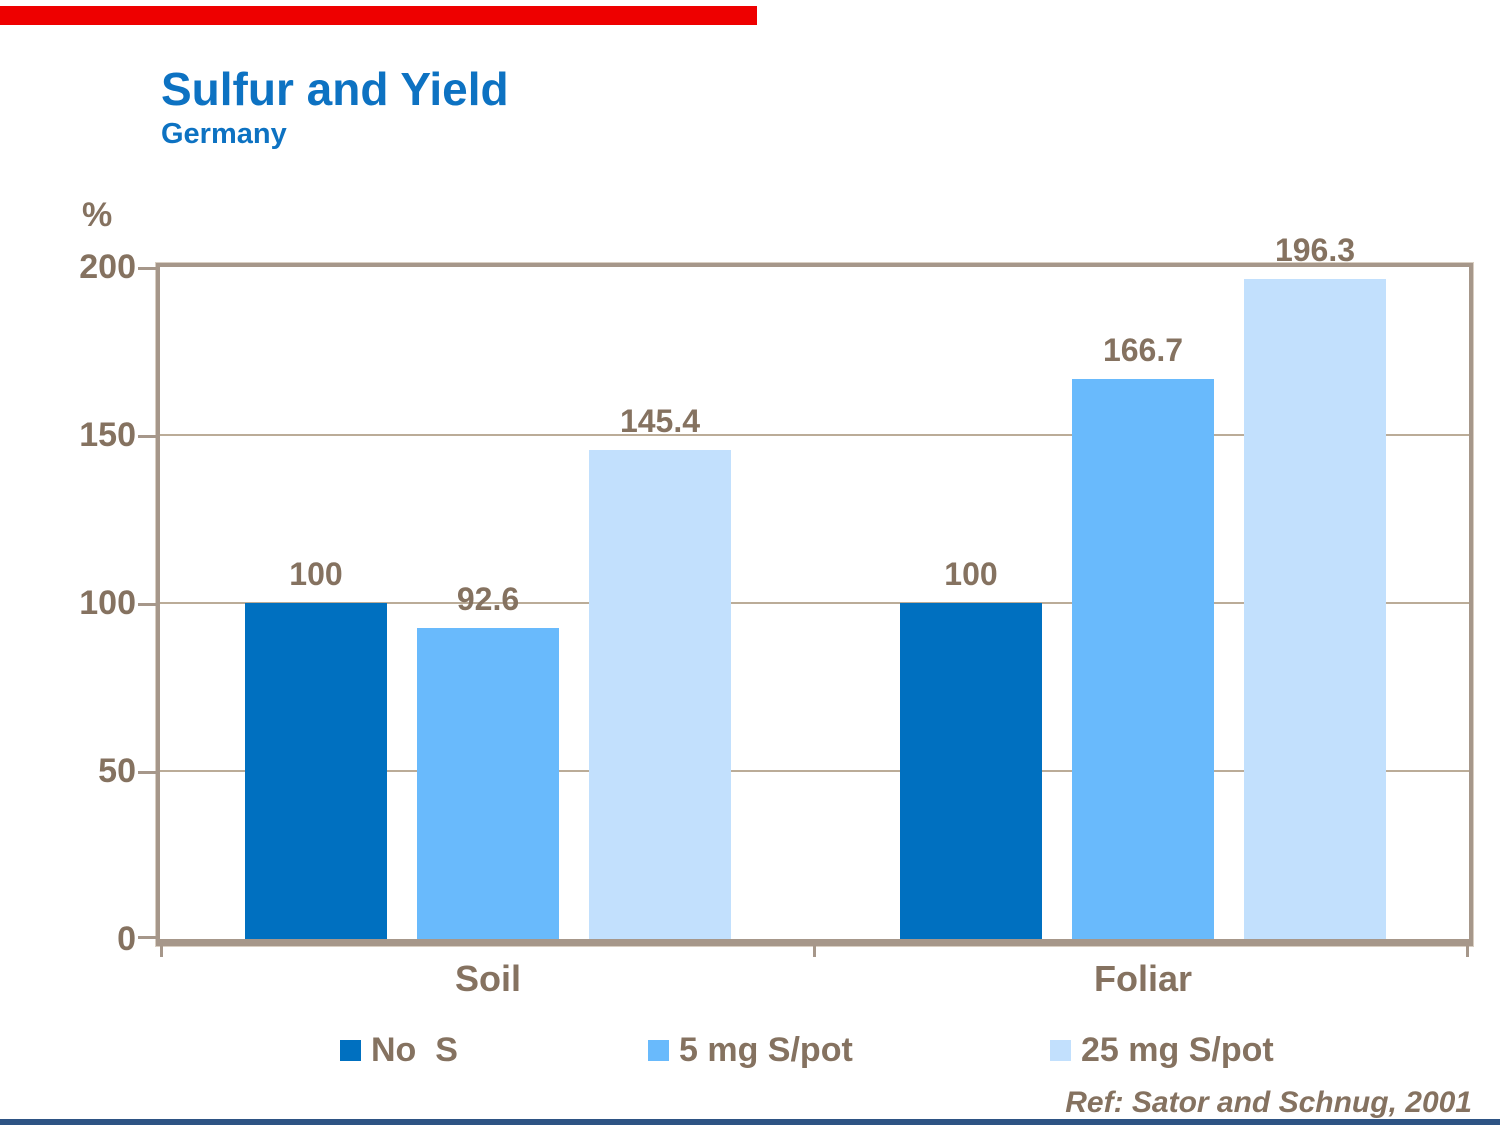  What do you see at coordinates (97, 215) in the screenshot?
I see `y-axis-unit-label: %` at bounding box center [97, 215].